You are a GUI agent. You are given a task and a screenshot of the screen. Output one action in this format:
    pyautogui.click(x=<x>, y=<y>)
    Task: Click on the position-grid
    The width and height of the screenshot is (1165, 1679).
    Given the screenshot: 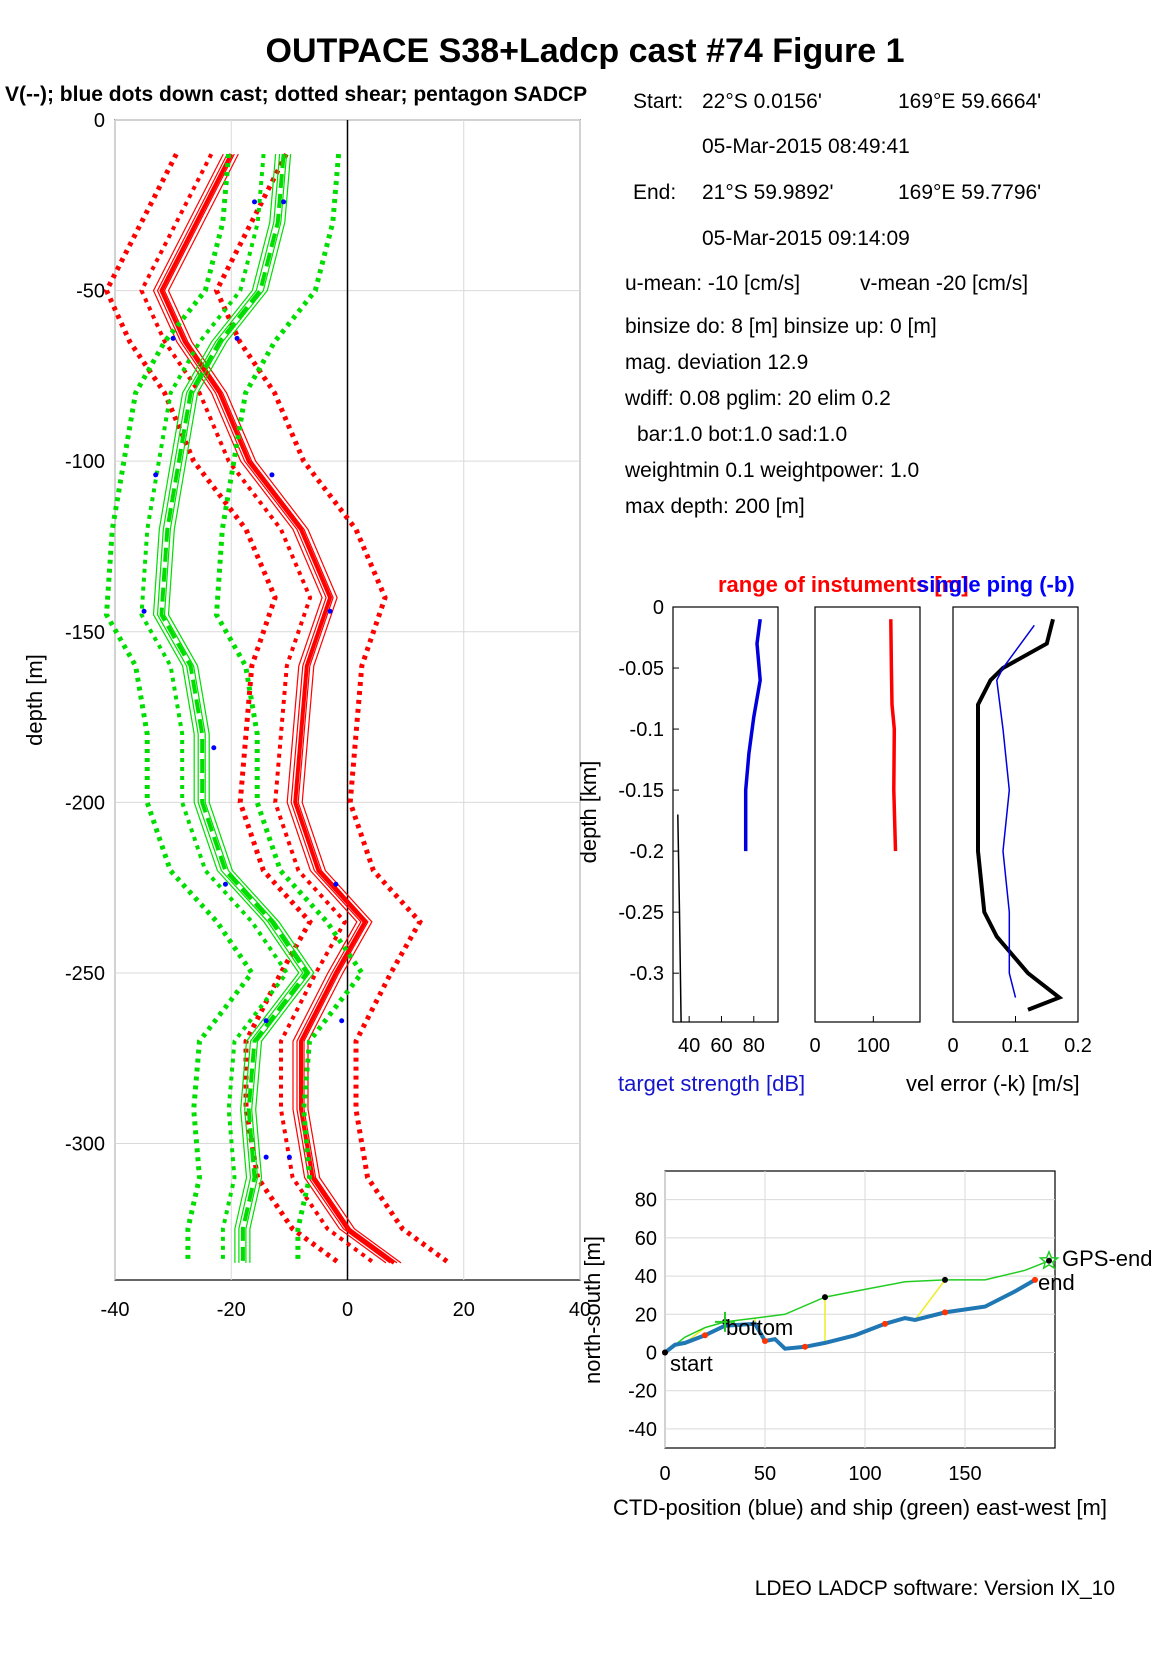 What is the action you would take?
    pyautogui.click(x=859, y=1309)
    